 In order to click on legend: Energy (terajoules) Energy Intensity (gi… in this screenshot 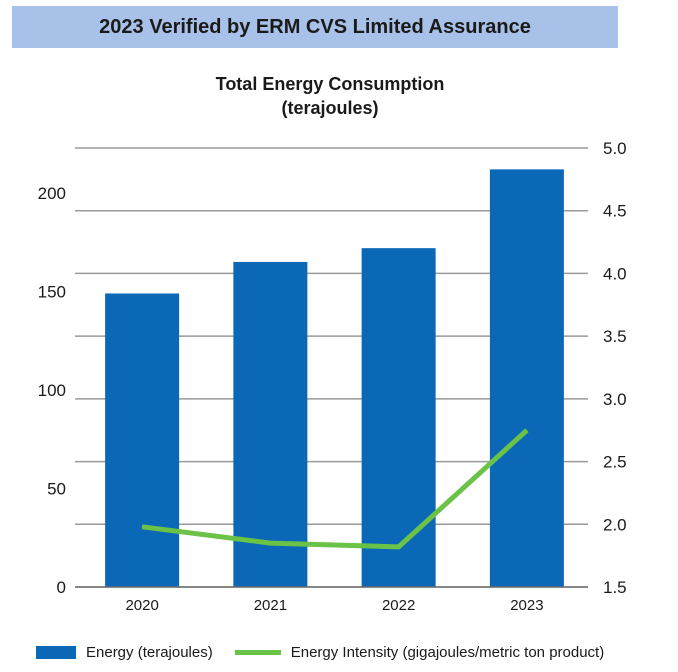, I will do `click(331, 652)`.